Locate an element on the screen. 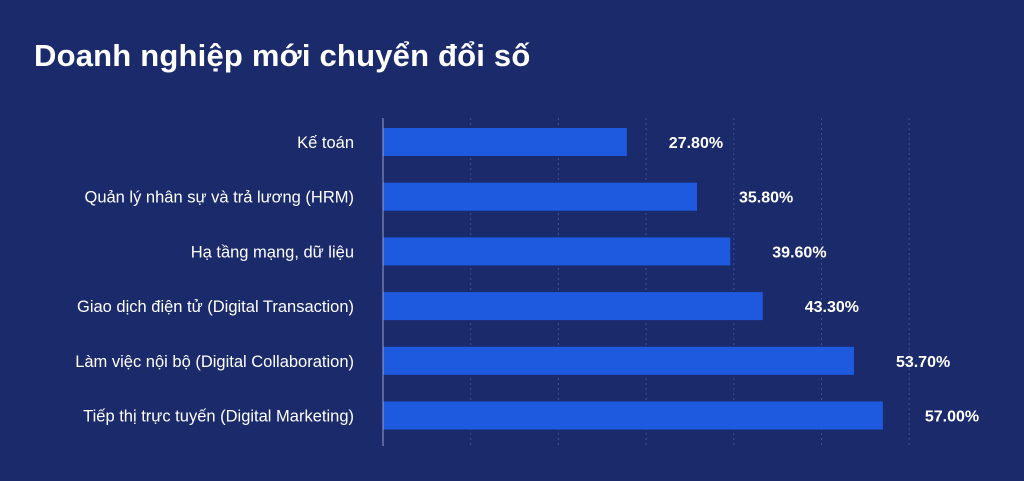 The image size is (1024, 481). category-label: Hạ tầng mạng, dữ liệu is located at coordinates (272, 252).